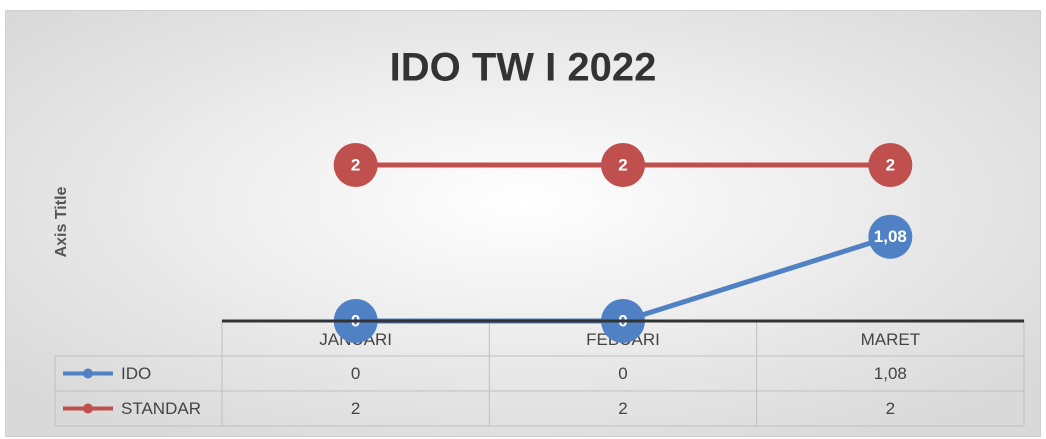 This screenshot has height=439, width=1046. What do you see at coordinates (61, 221) in the screenshot?
I see `y-axis-title: Axis Title` at bounding box center [61, 221].